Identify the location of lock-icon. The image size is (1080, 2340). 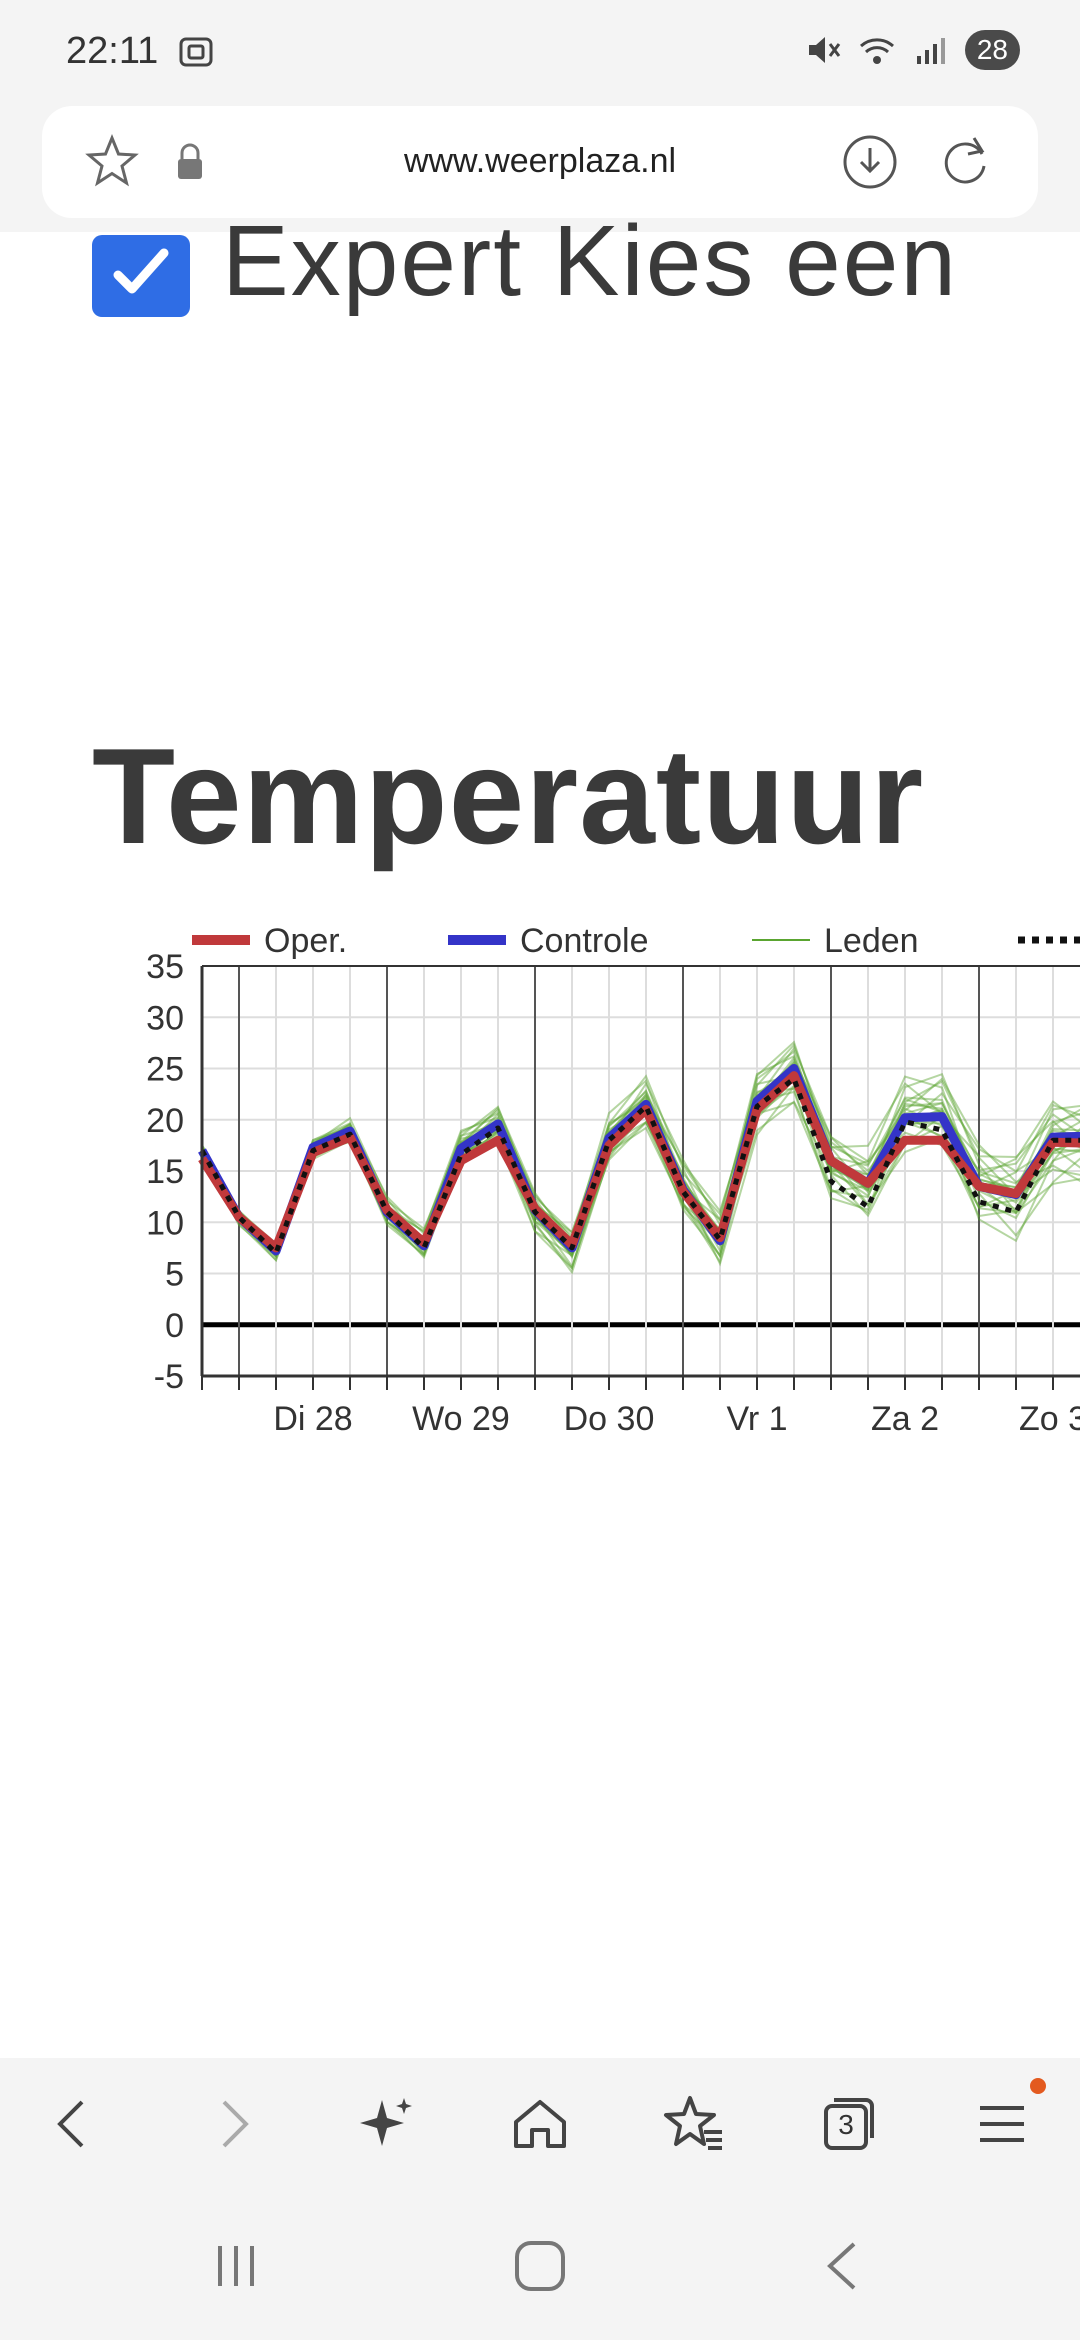
(190, 161).